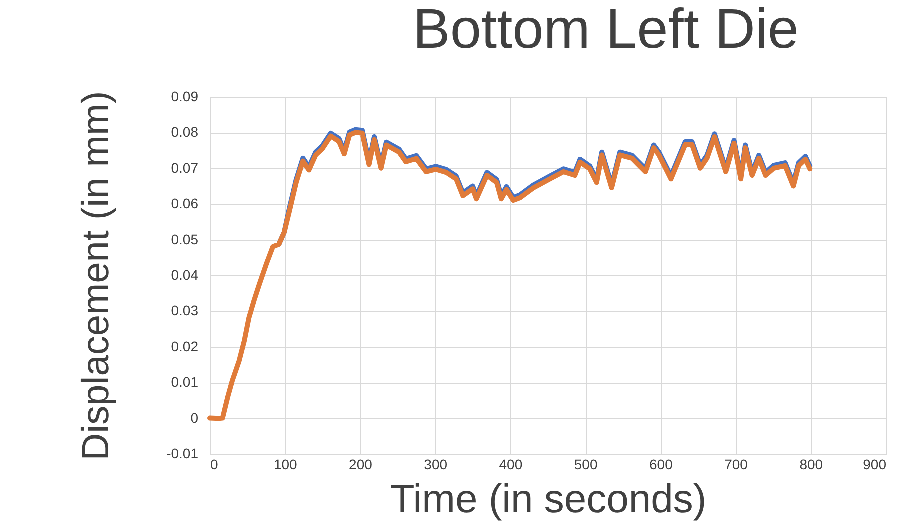 The width and height of the screenshot is (912, 528). Describe the element at coordinates (194, 418) in the screenshot. I see `y-tick-label: 0` at that location.